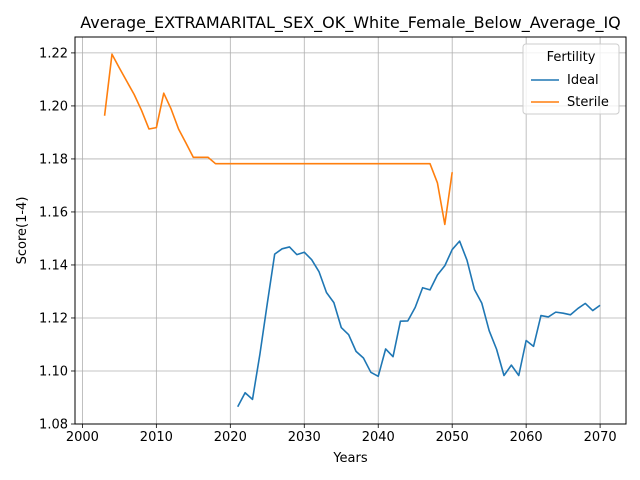 The height and width of the screenshot is (480, 640). What do you see at coordinates (570, 91) in the screenshot?
I see `legend-items: Ideal Sterile` at bounding box center [570, 91].